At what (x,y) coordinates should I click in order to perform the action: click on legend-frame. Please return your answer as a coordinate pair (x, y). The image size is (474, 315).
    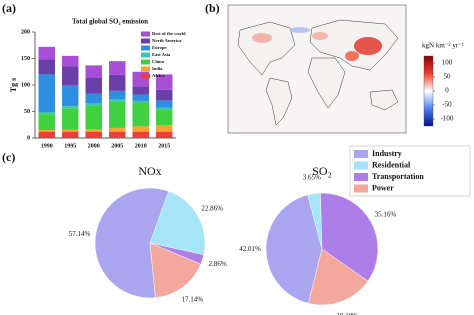
    Looking at the image, I should click on (410, 171).